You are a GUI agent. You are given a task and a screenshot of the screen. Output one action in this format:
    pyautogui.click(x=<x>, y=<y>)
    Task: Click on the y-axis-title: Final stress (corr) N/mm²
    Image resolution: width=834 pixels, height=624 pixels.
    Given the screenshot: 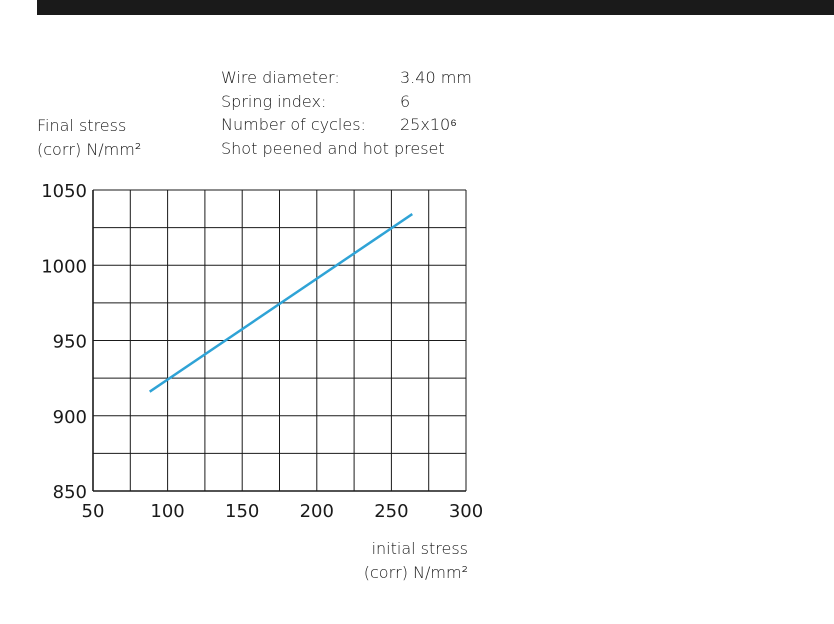 What is the action you would take?
    pyautogui.click(x=89, y=137)
    